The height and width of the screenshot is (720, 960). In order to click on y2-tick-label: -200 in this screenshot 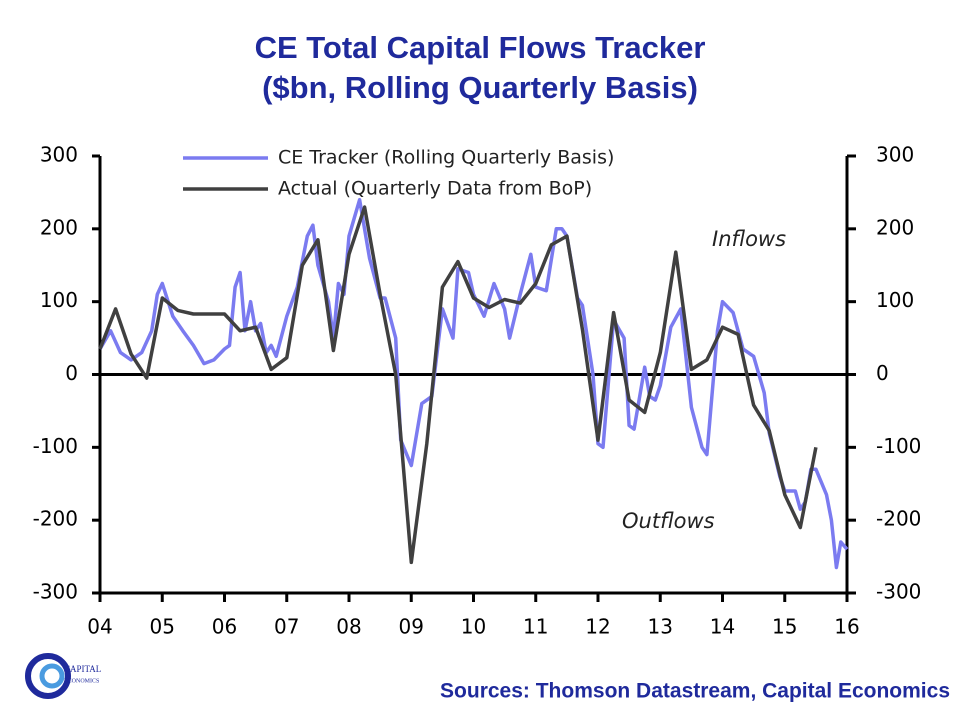, I will do `click(898, 519)`.